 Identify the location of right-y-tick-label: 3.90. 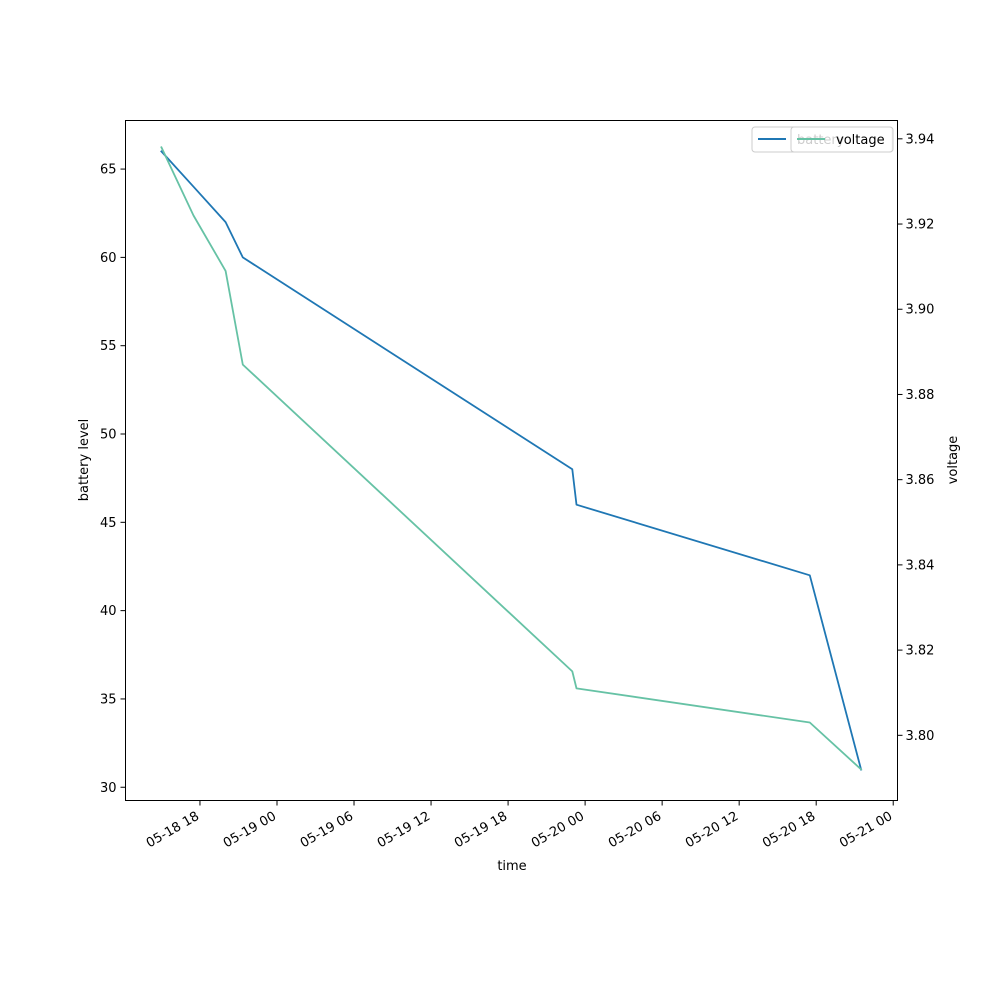
(920, 310).